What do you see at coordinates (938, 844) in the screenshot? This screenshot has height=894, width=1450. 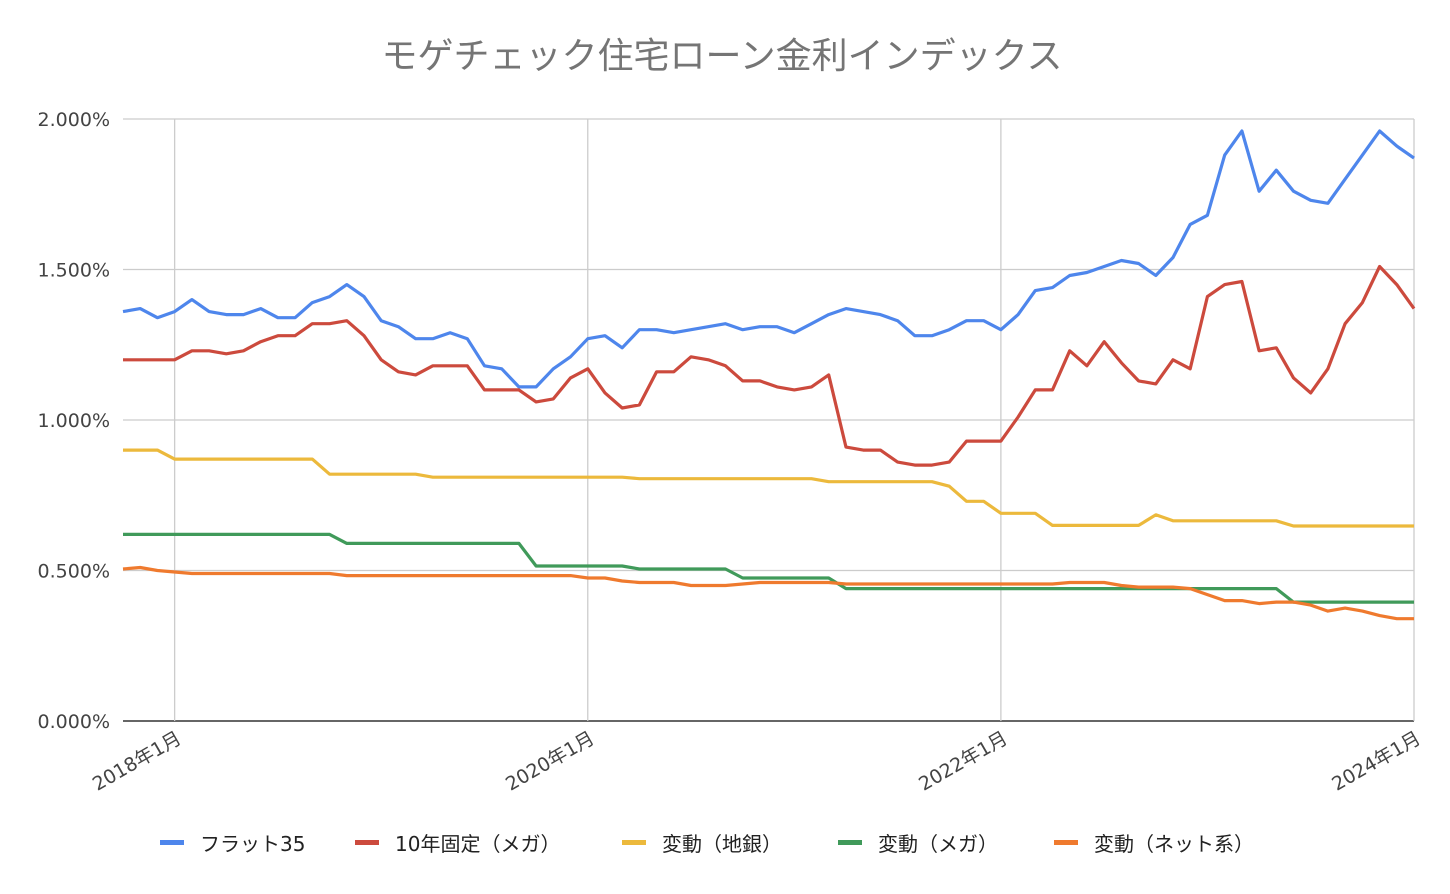 I see `legend-label: 変動（メガ）` at bounding box center [938, 844].